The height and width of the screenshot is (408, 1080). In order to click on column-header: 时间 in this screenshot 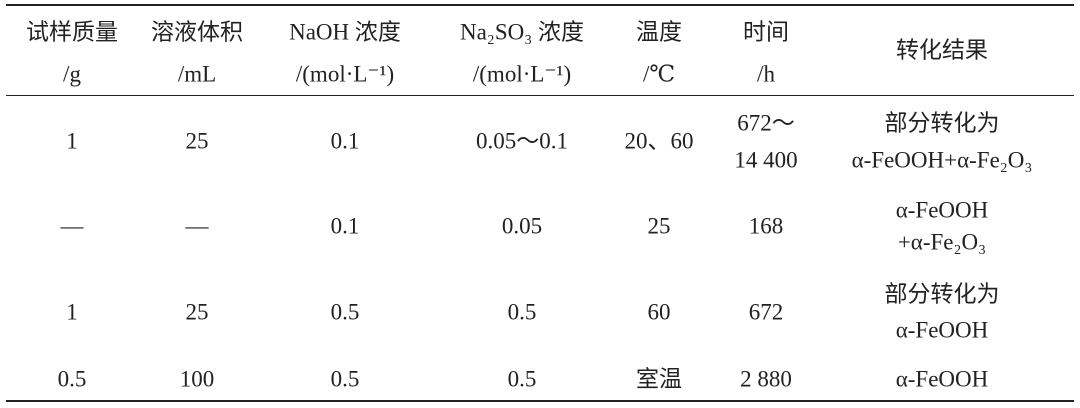, I will do `click(766, 32)`.